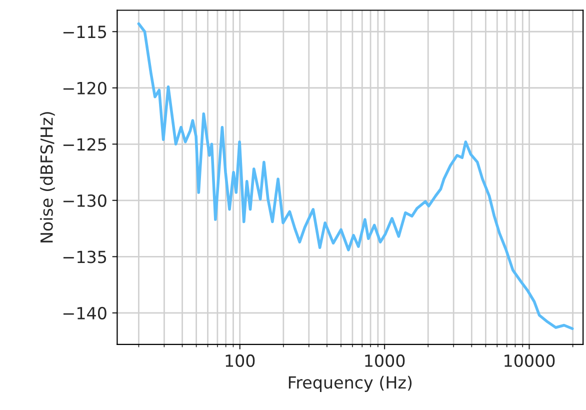  What do you see at coordinates (47, 177) in the screenshot?
I see `y-axis-title: Noise (dBFS/Hz)` at bounding box center [47, 177].